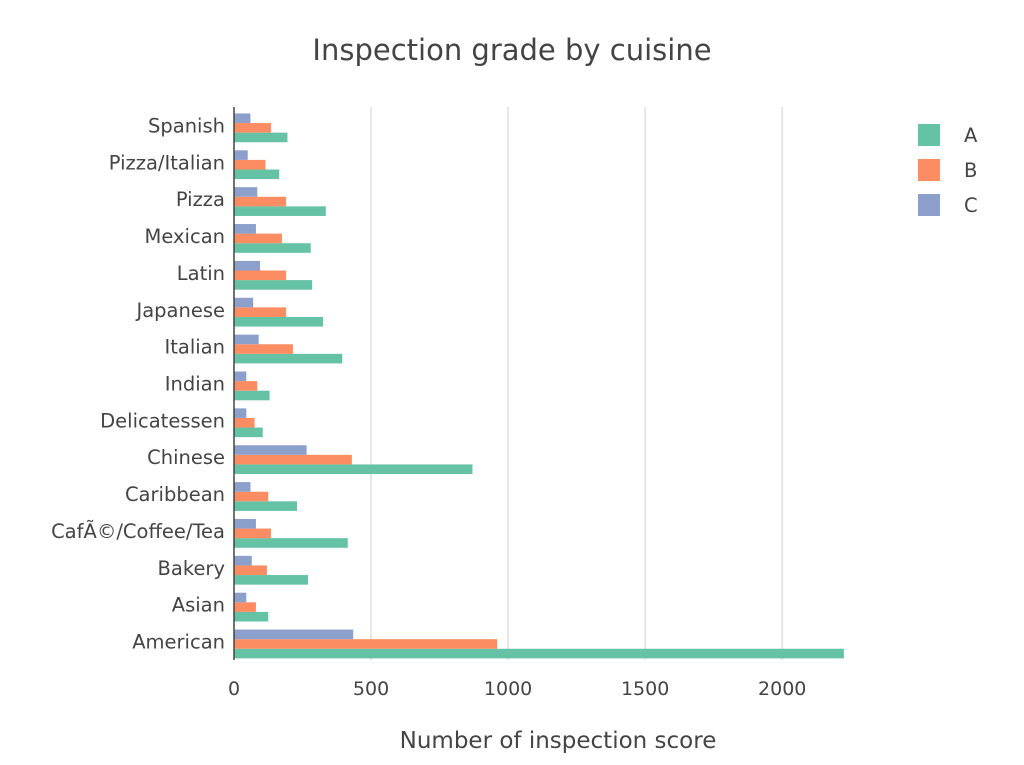 The image size is (1024, 765). Describe the element at coordinates (971, 205) in the screenshot. I see `legend-label: C` at that location.